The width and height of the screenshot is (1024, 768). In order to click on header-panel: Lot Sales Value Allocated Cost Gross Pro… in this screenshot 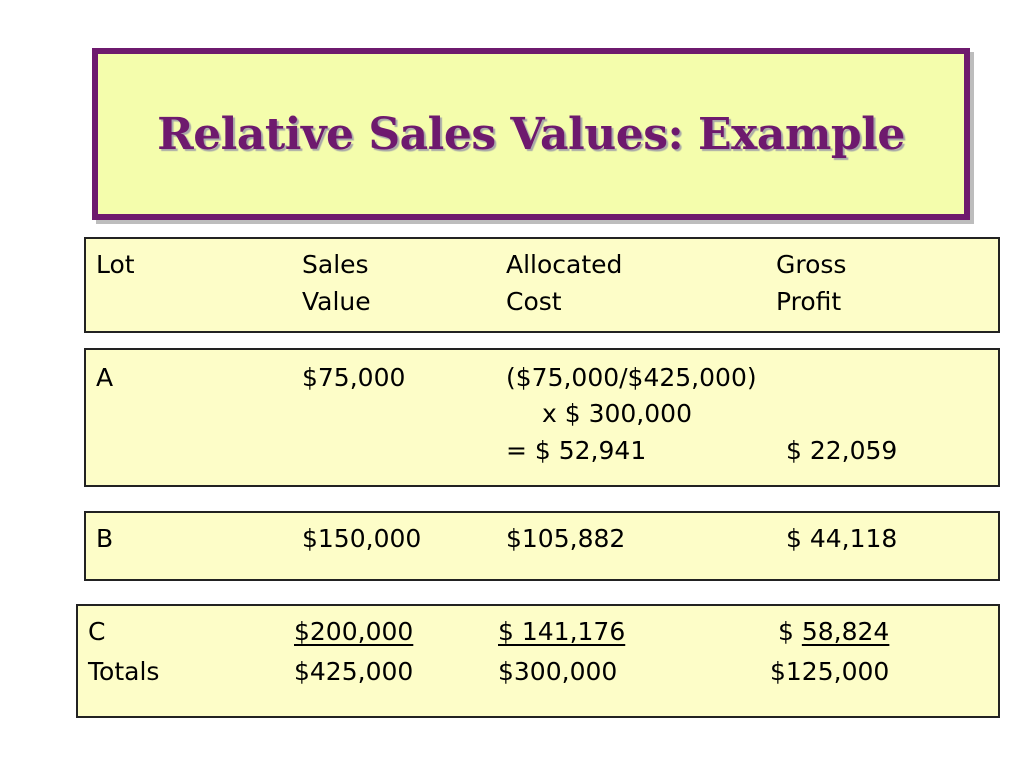, I will do `click(542, 285)`.